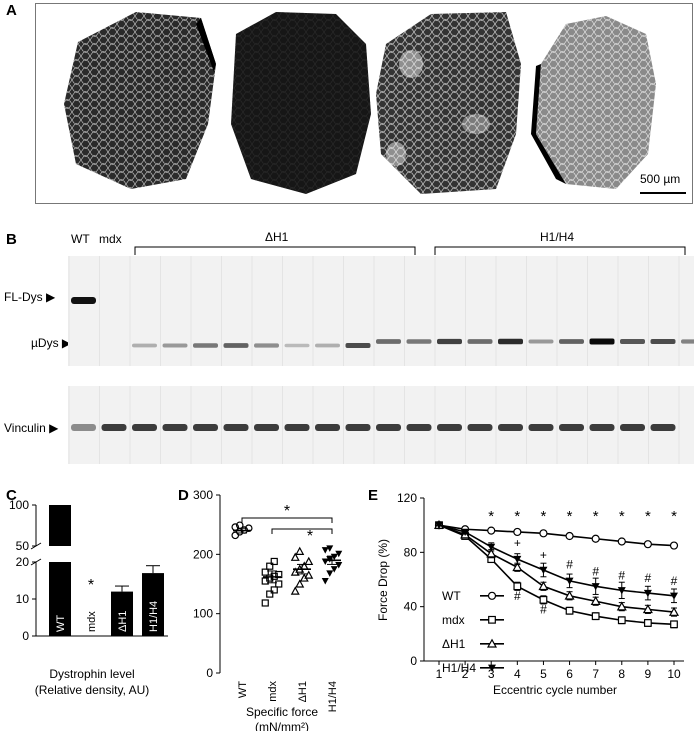 This screenshot has width=700, height=731. I want to click on x-axis-label: Specific force, so click(282, 712).